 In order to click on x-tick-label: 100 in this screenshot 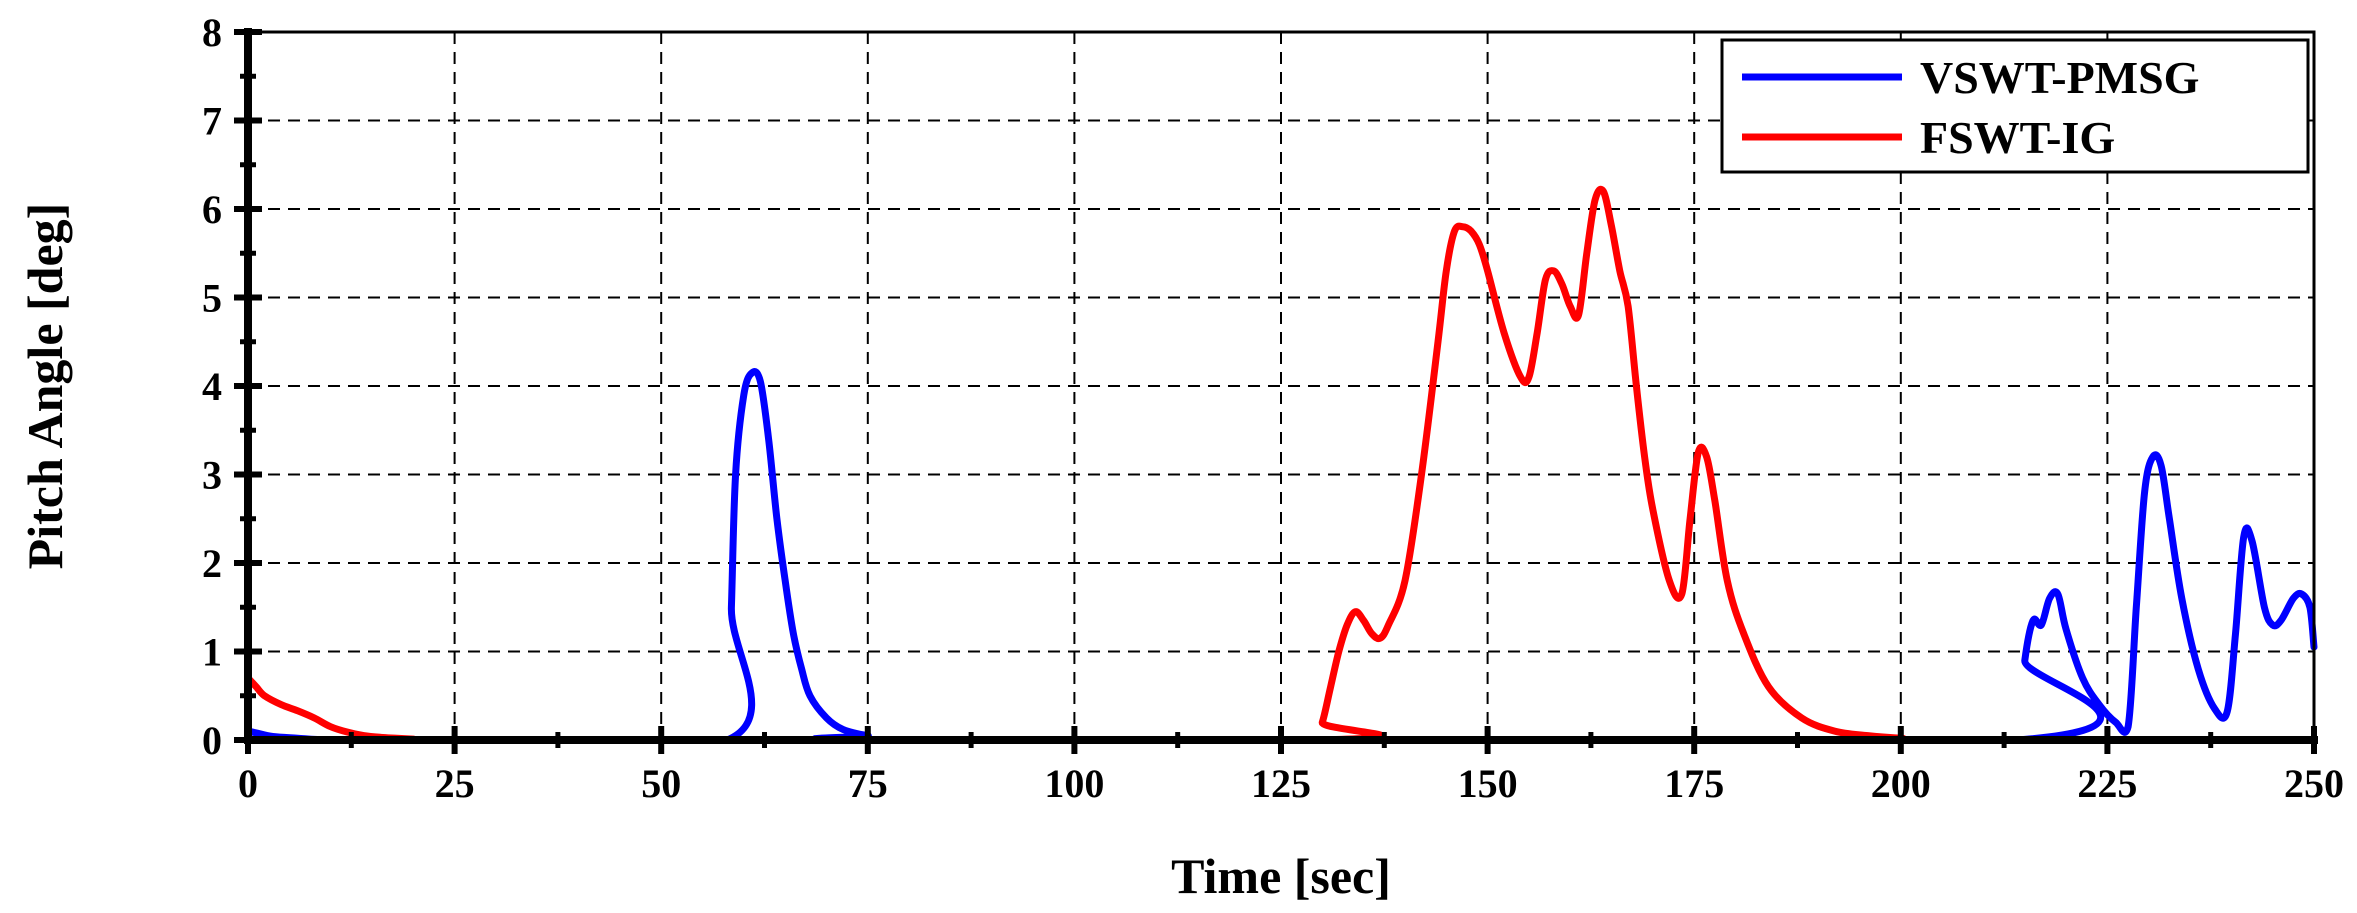, I will do `click(1074, 783)`.